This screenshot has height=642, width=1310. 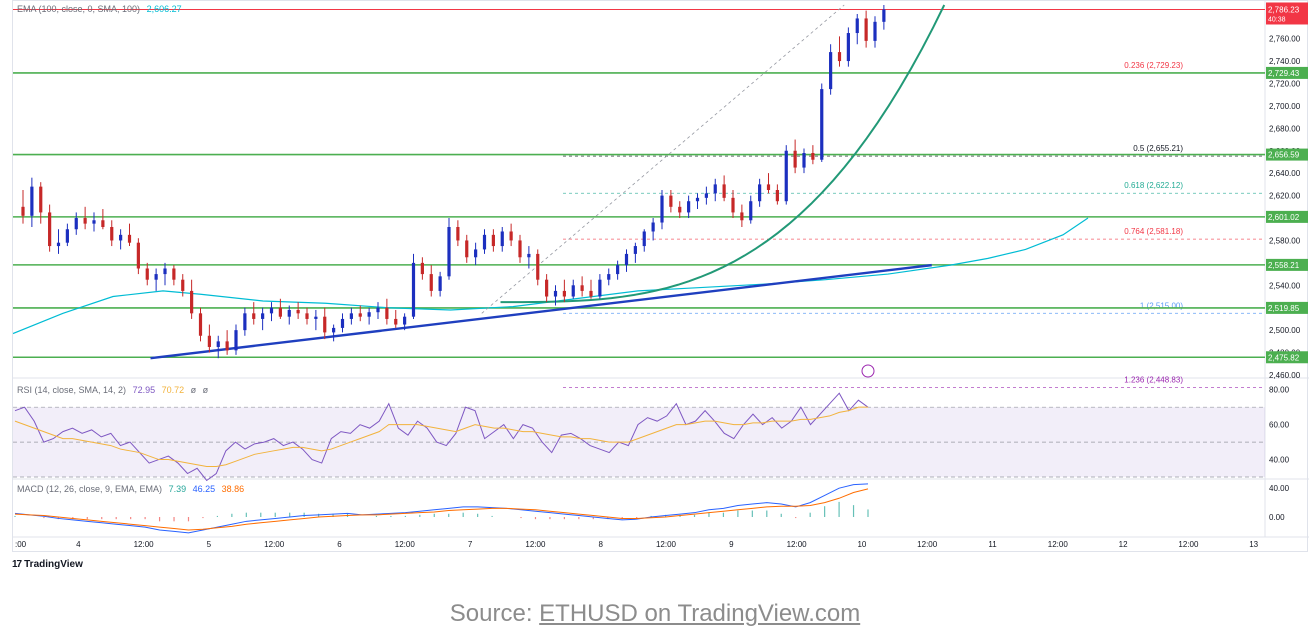 I want to click on rsi-legend-label: RSI (14, close, SMA, 14, 2), so click(x=72, y=390).